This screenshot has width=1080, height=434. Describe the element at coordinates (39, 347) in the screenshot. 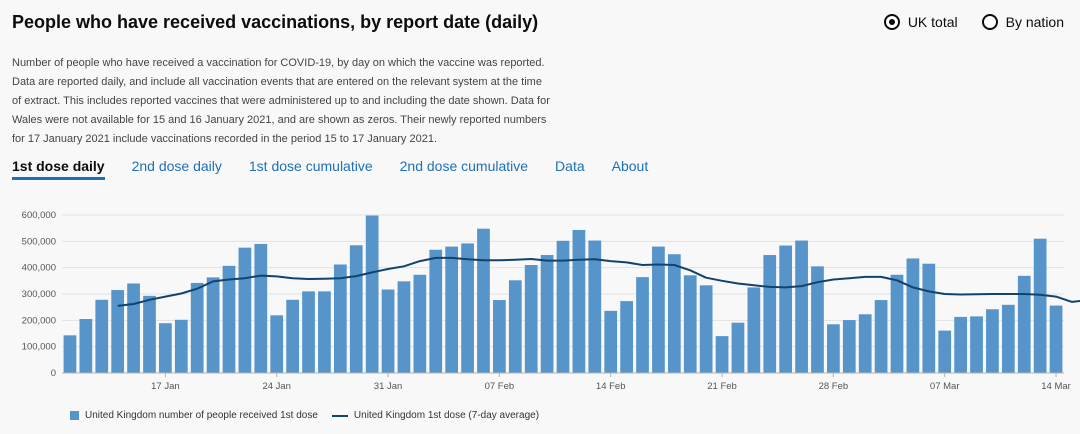

I see `y-tick-label: 100,000` at that location.